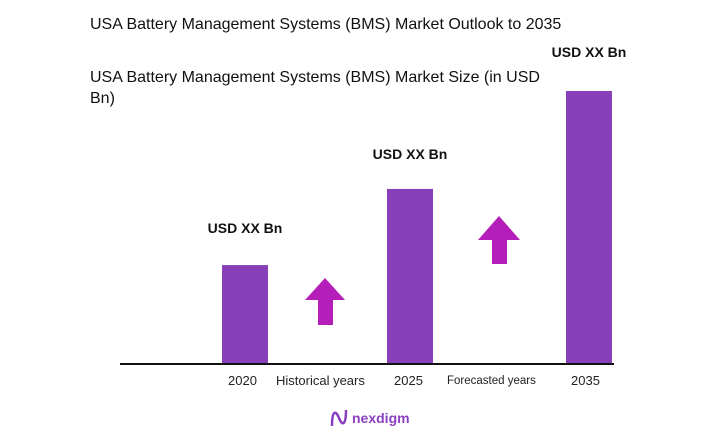 This screenshot has width=703, height=436. I want to click on logo-text: nexdigm, so click(381, 418).